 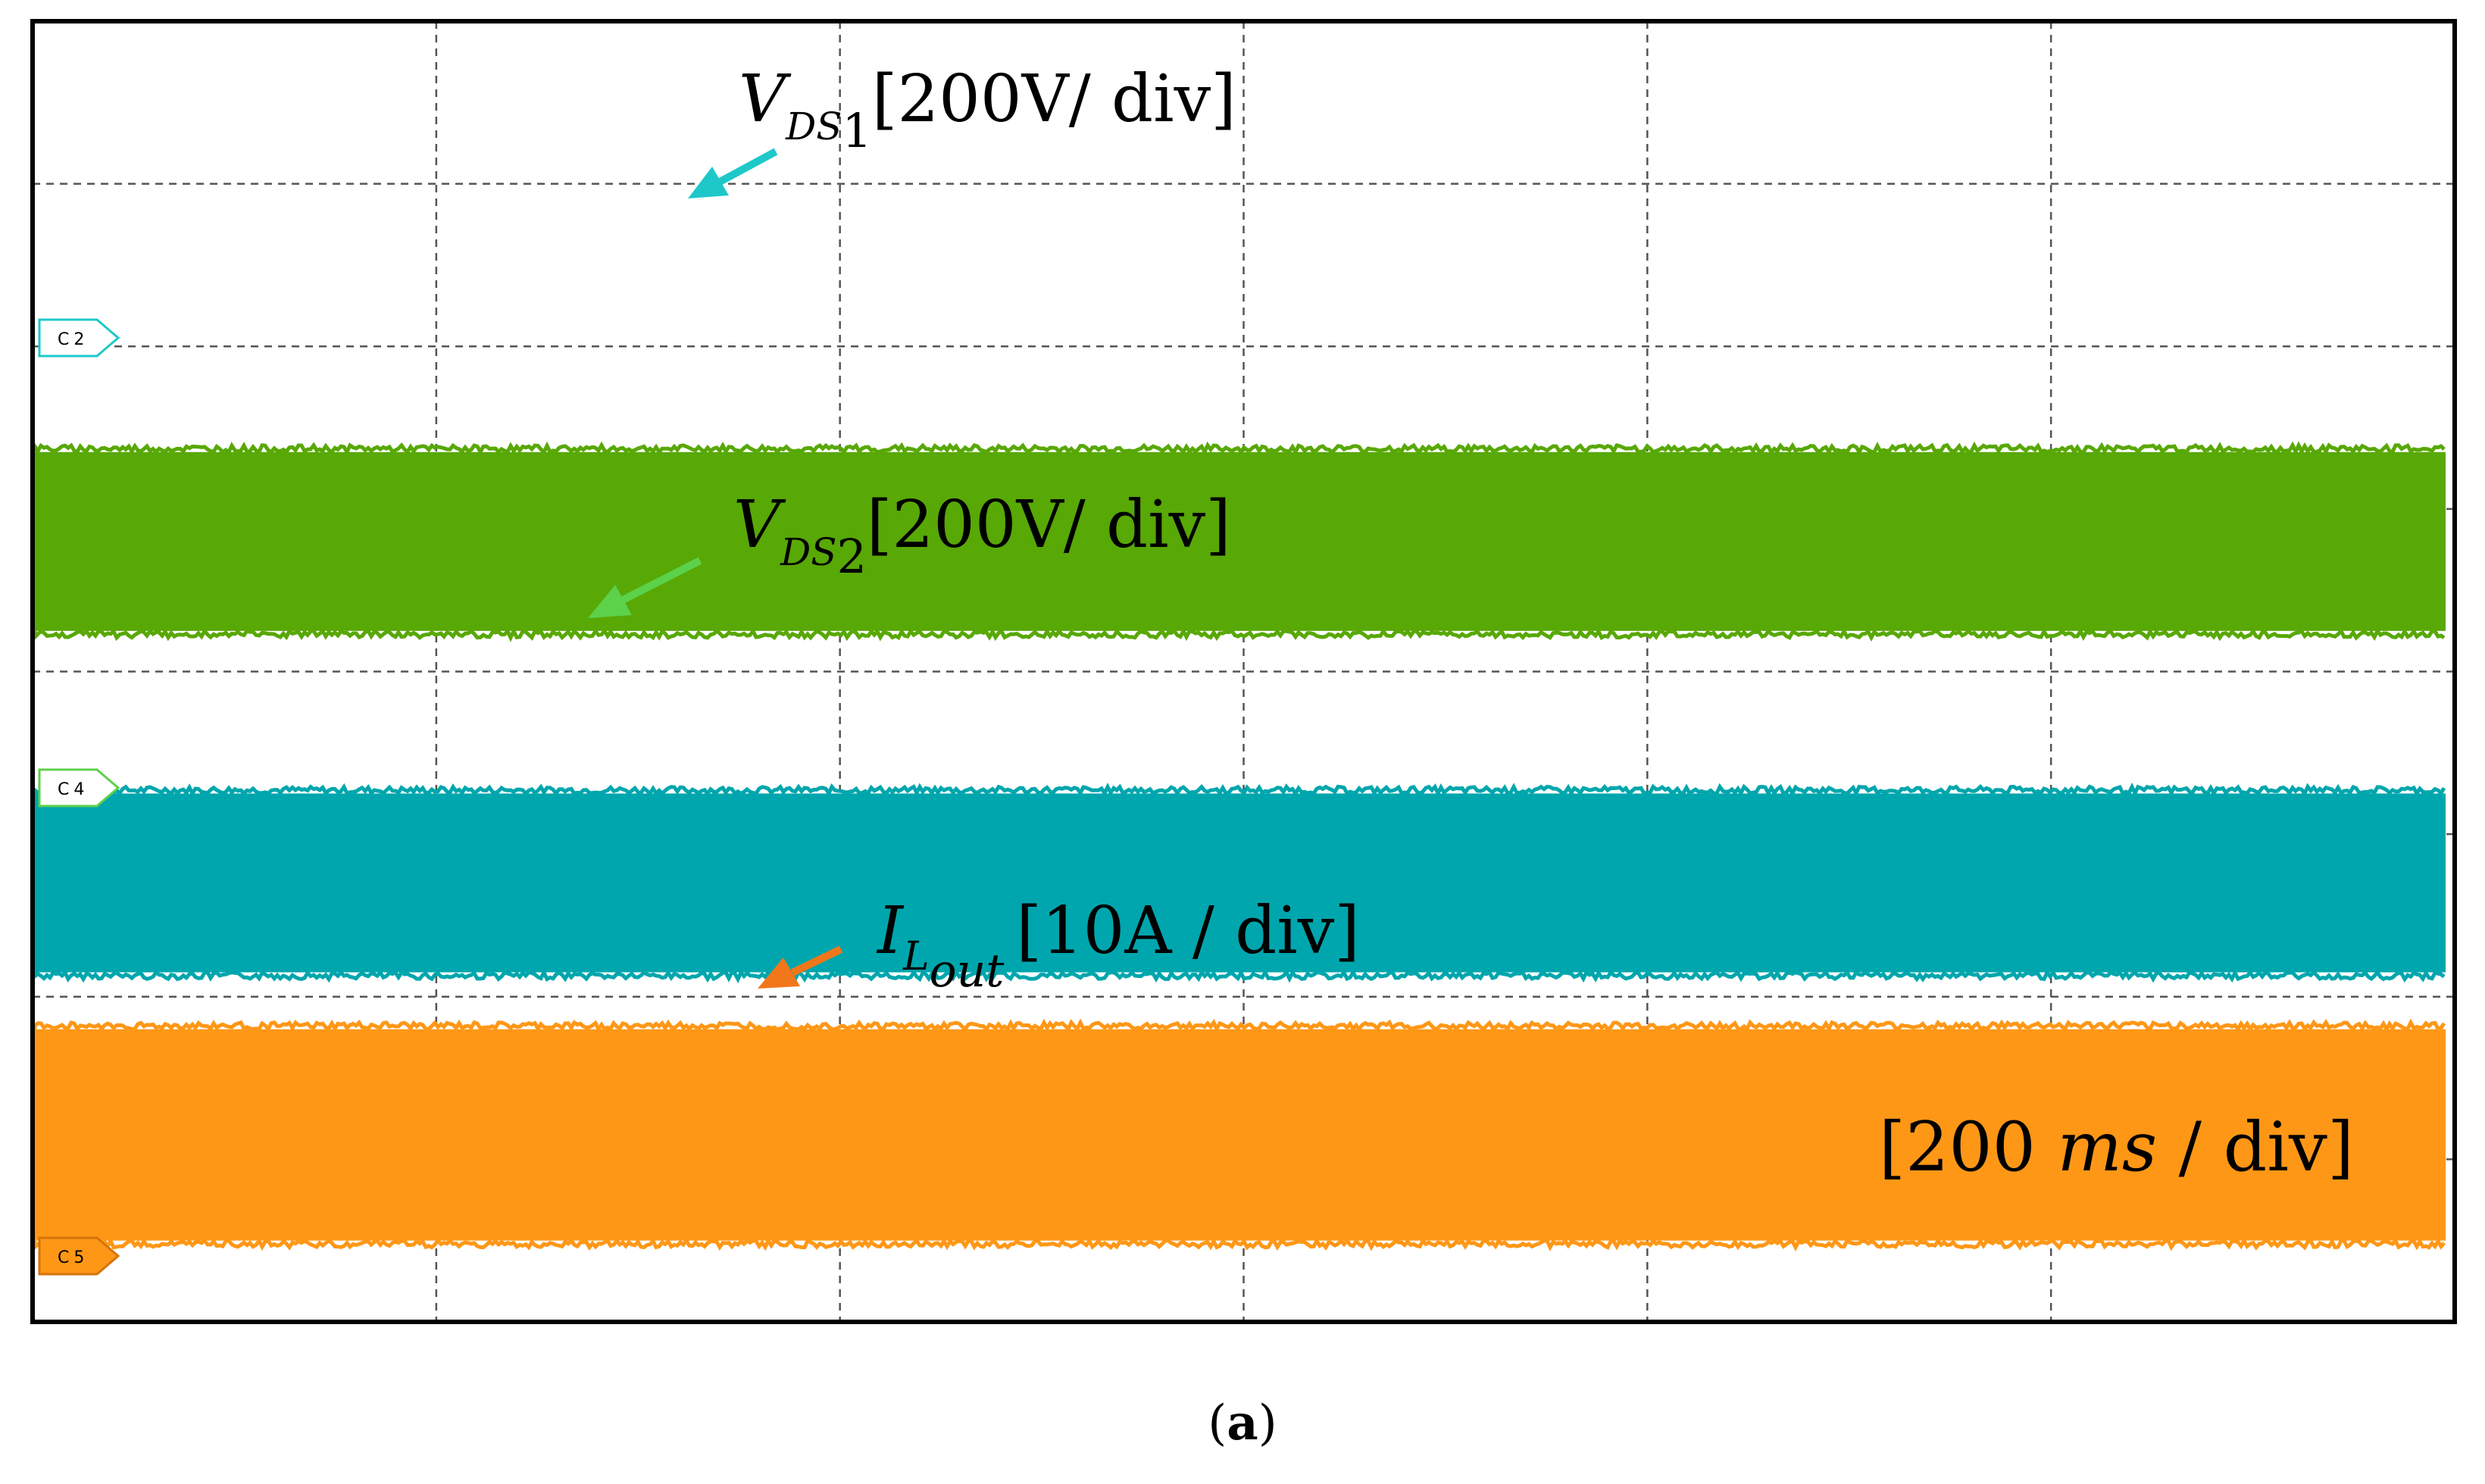 I want to click on ilout-label-scale: [10A / div], so click(x=1187, y=931).